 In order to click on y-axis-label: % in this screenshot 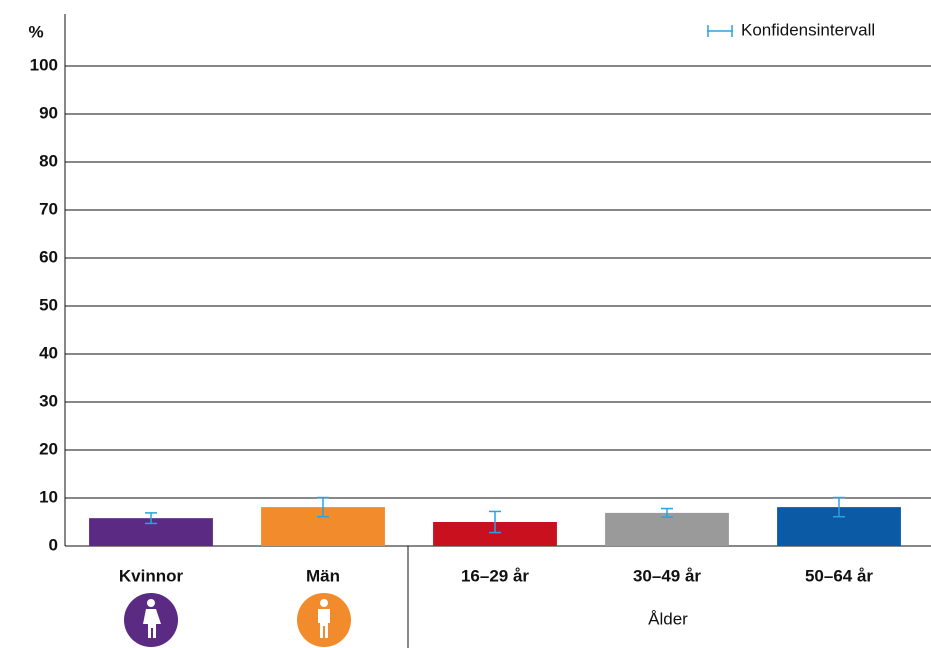, I will do `click(35, 31)`.